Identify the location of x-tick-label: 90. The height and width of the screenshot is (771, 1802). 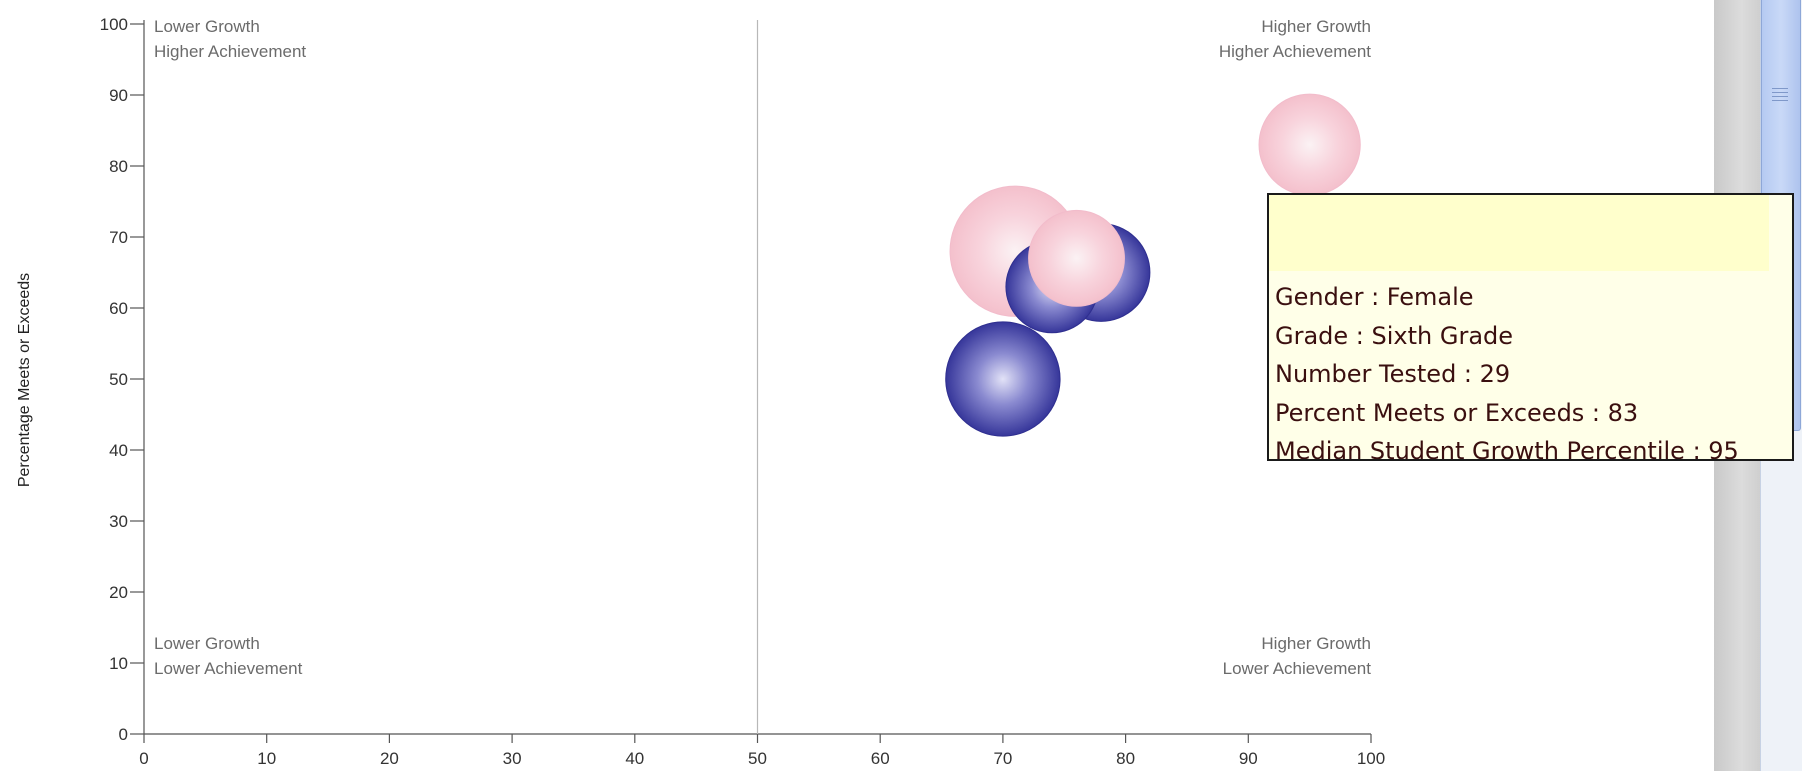
(1248, 758).